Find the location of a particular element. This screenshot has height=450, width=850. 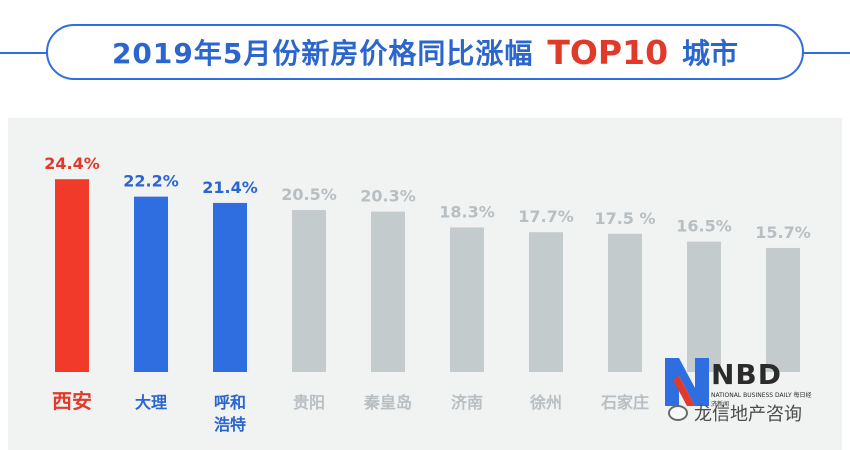

watermark-text: 龙信地产咨询 is located at coordinates (748, 414).